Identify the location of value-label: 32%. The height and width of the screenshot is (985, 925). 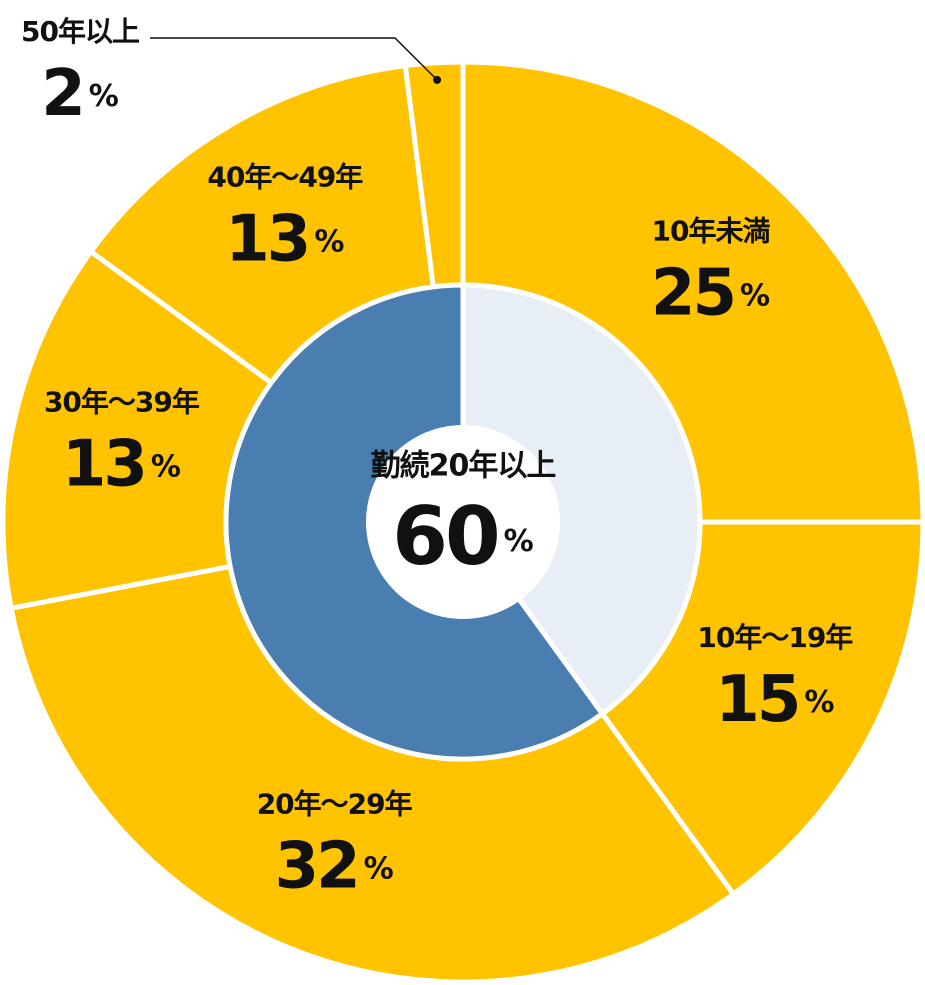
(334, 866).